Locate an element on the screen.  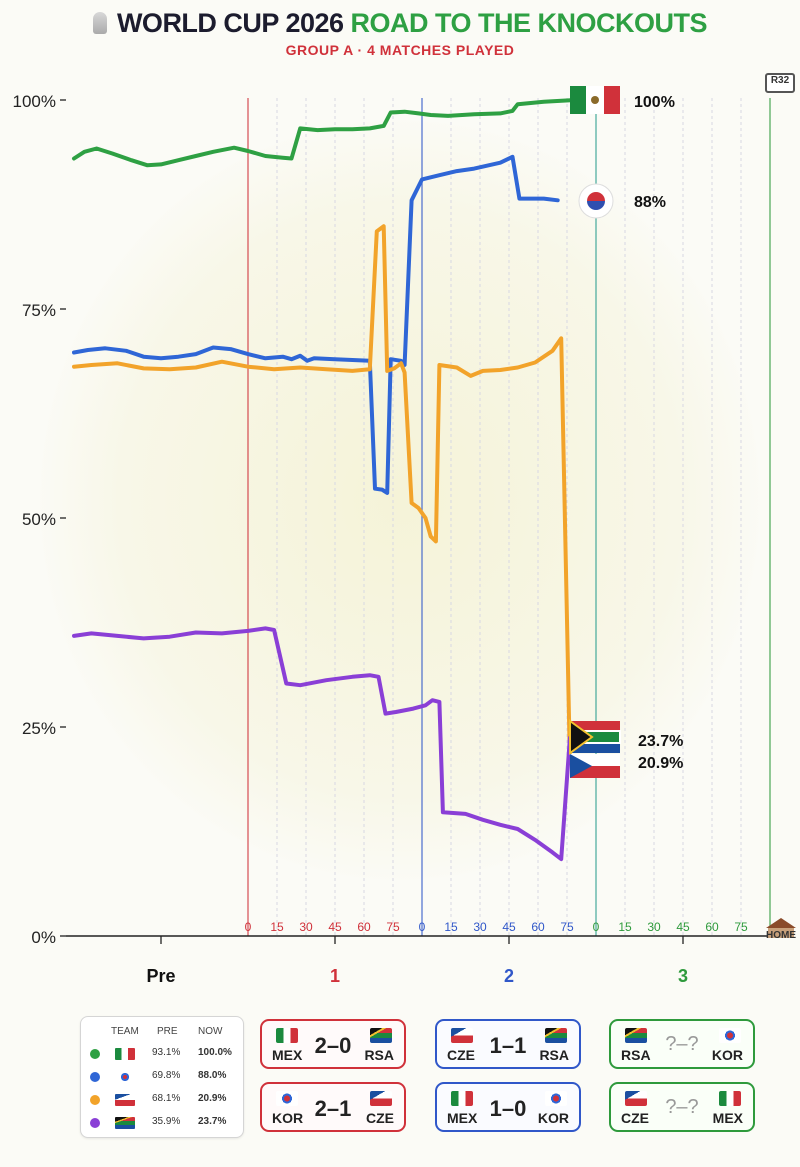
subtitle: GROUP A · 4 MATCHES PLAYED is located at coordinates (400, 50).